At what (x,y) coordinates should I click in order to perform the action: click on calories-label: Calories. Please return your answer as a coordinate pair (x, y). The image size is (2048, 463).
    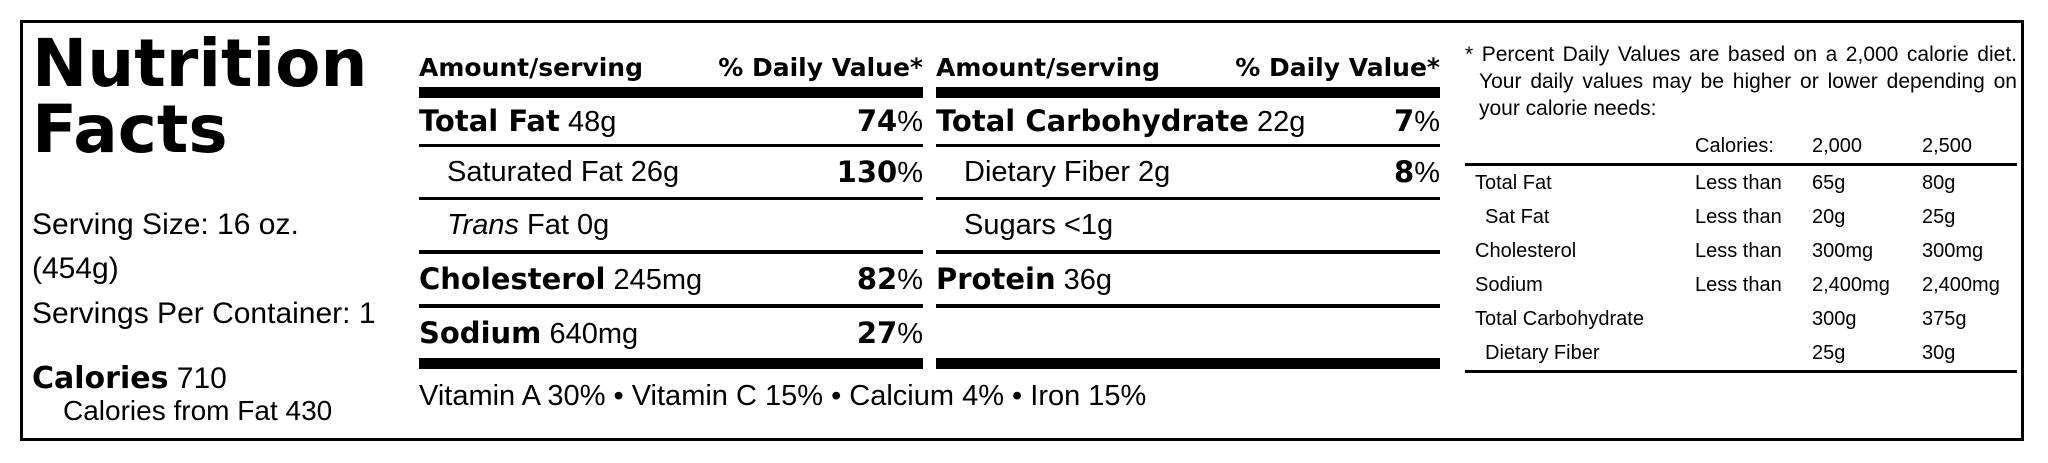
    Looking at the image, I should click on (100, 378).